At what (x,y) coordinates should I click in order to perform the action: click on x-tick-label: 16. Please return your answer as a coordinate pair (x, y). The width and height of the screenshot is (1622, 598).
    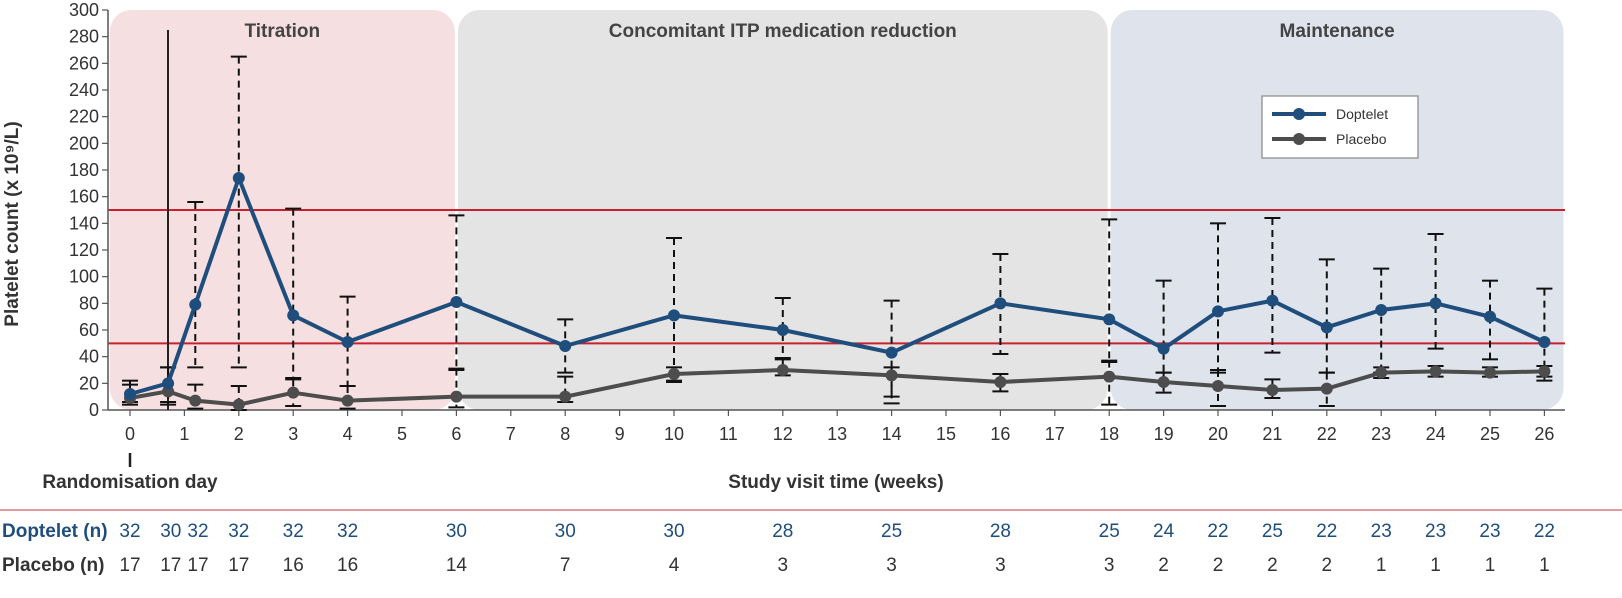
    Looking at the image, I should click on (1000, 434).